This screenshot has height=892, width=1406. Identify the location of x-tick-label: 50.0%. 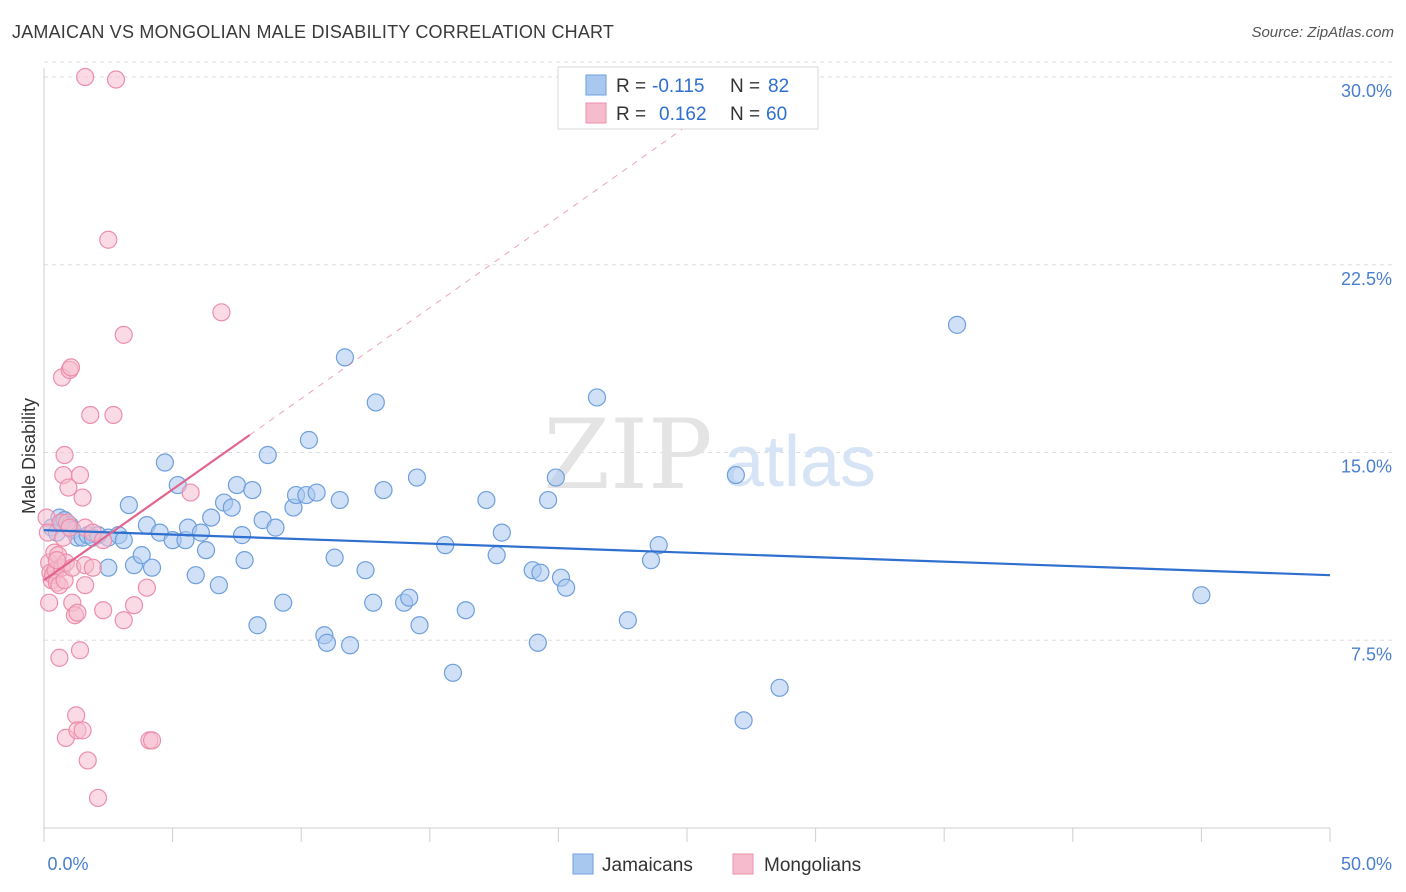
(1366, 864).